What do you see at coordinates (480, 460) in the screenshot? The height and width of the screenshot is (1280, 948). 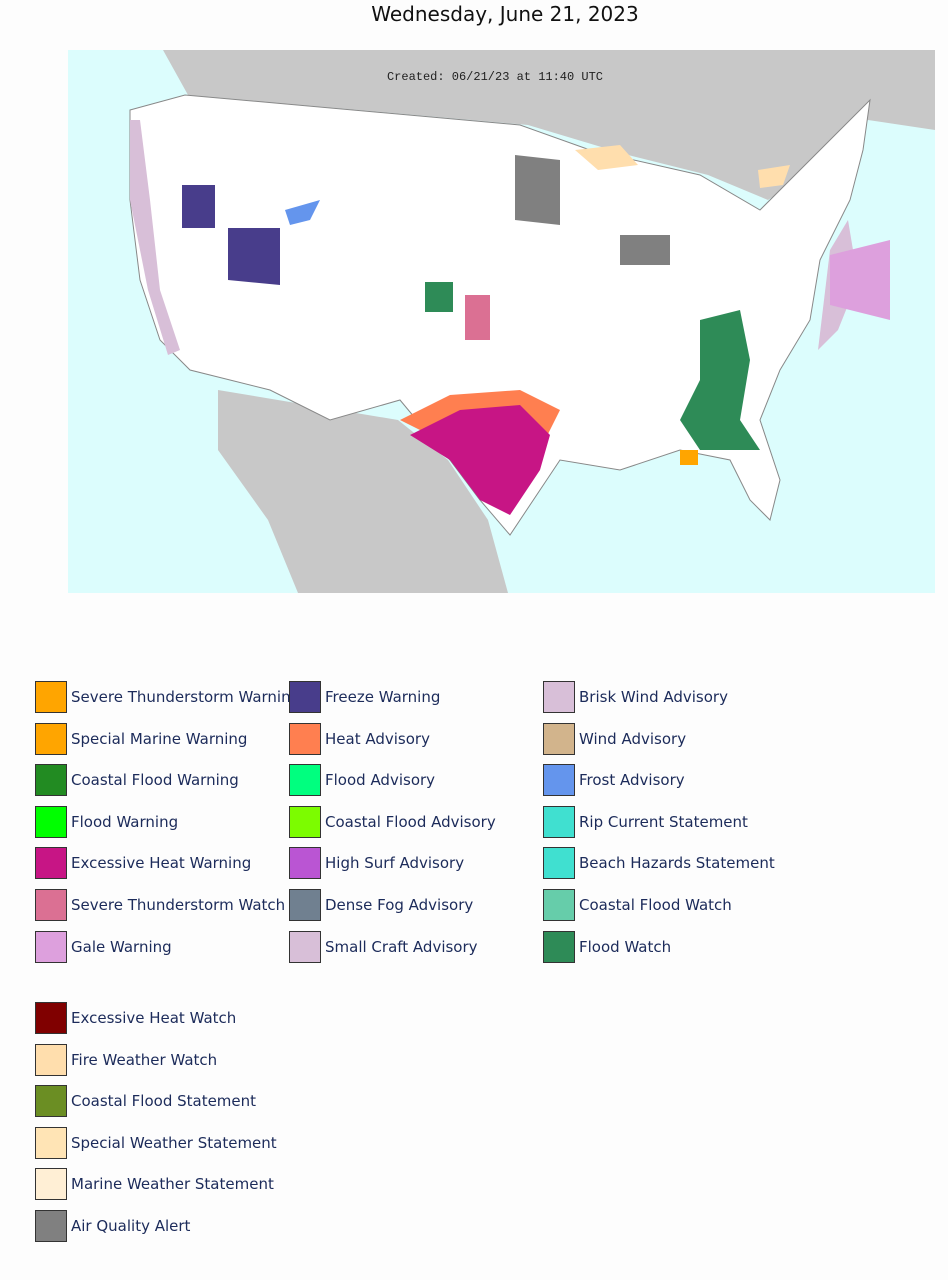 I see `excessive-heat-area` at bounding box center [480, 460].